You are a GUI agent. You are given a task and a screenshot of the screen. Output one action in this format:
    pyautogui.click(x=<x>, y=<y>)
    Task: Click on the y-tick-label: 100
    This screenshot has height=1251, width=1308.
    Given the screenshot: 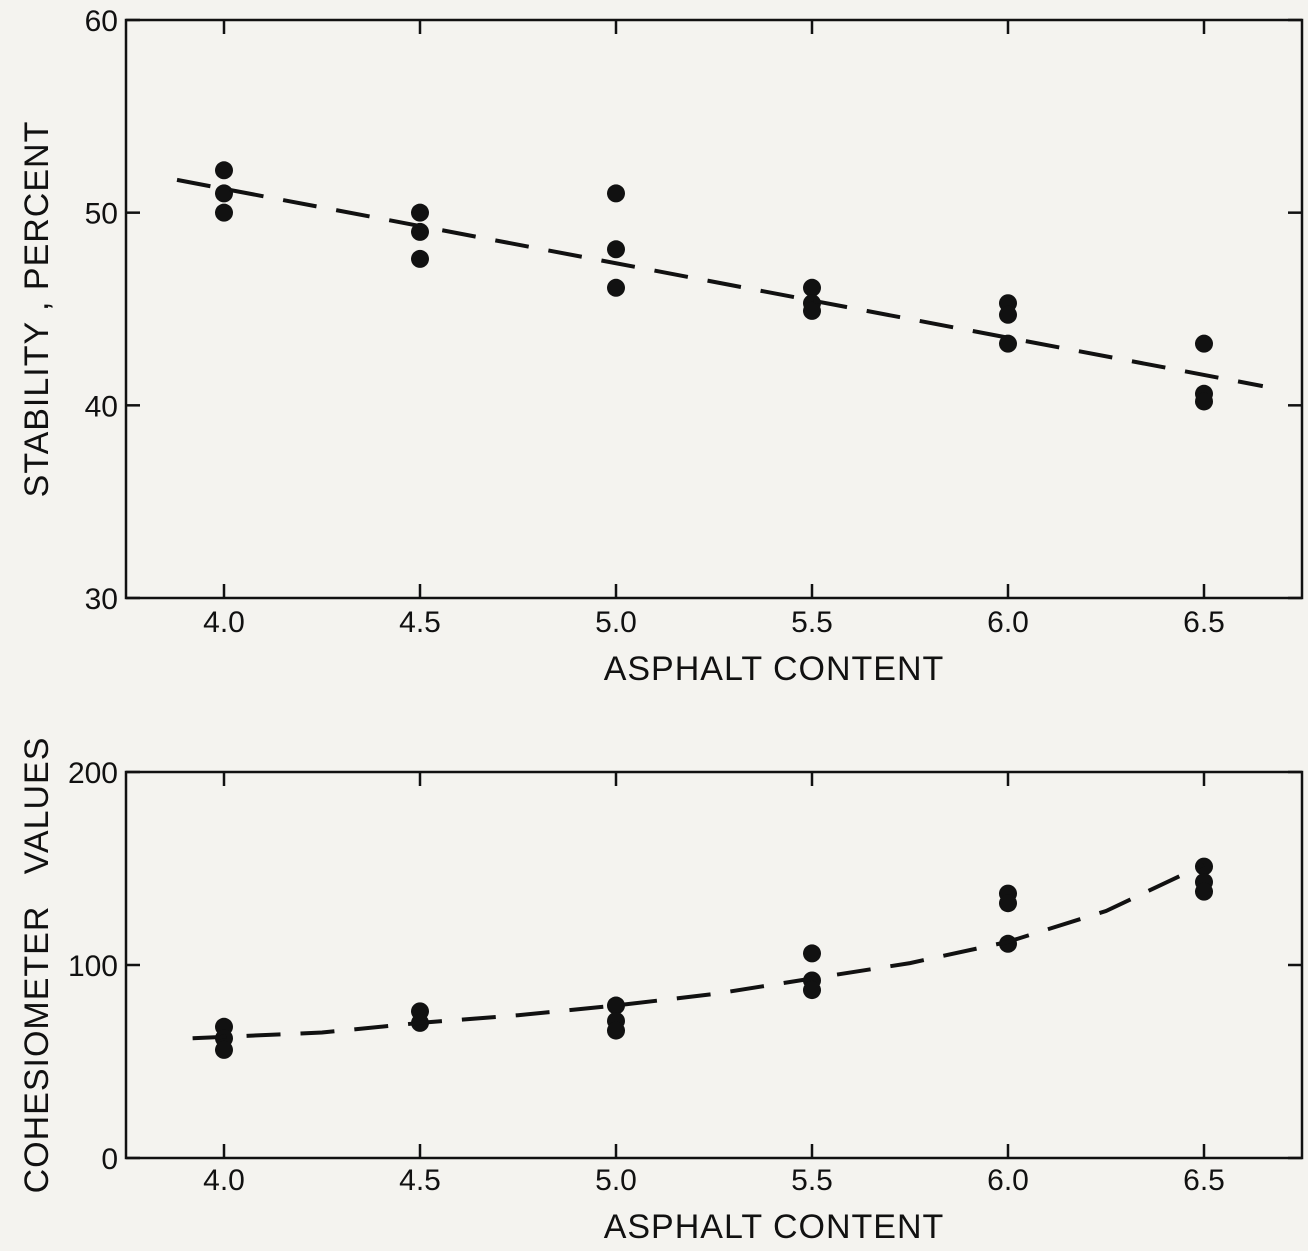 What is the action you would take?
    pyautogui.click(x=93, y=966)
    